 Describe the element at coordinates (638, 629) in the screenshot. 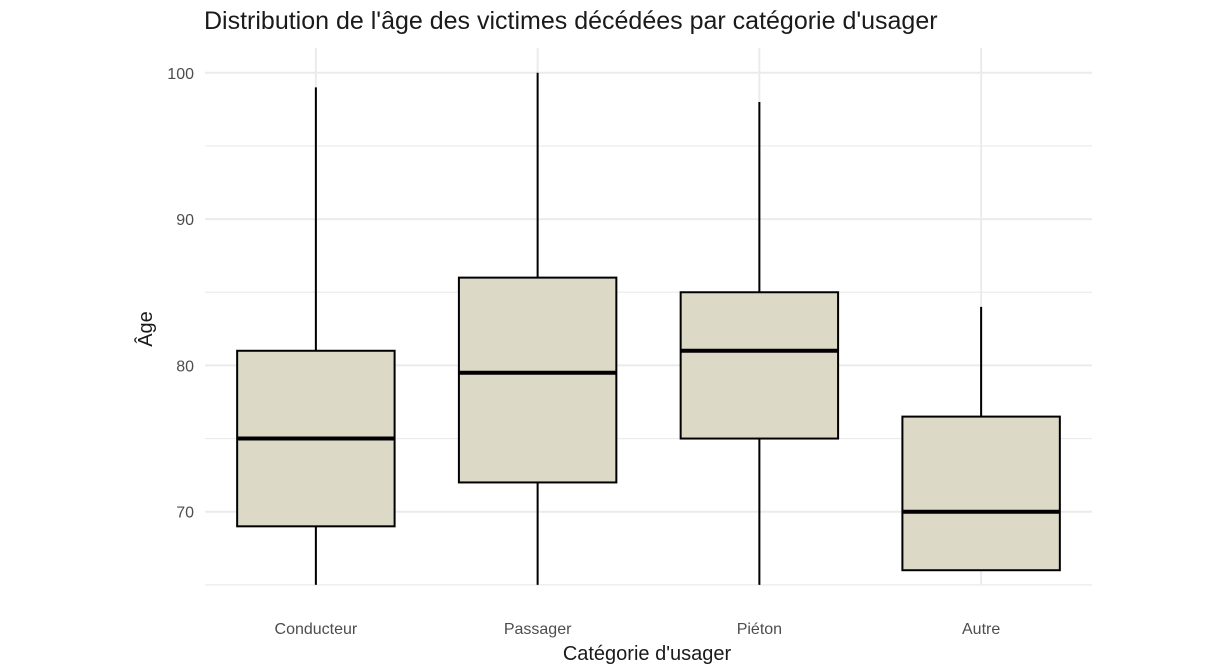

I see `x-axis-ticks: Conducteur Passager Piéton Autre` at that location.